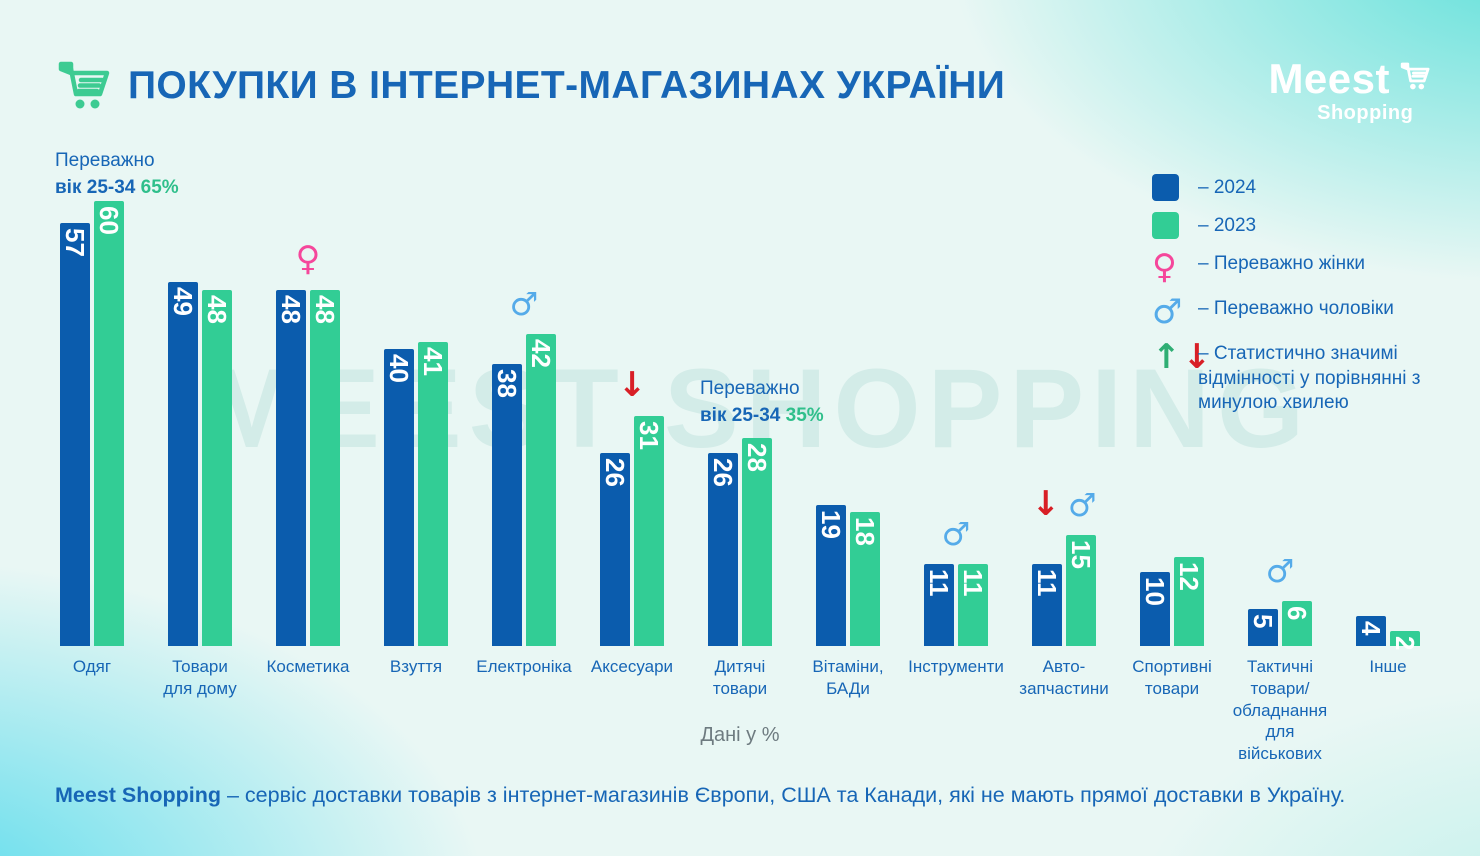  I want to click on bar-value: 18, so click(865, 532).